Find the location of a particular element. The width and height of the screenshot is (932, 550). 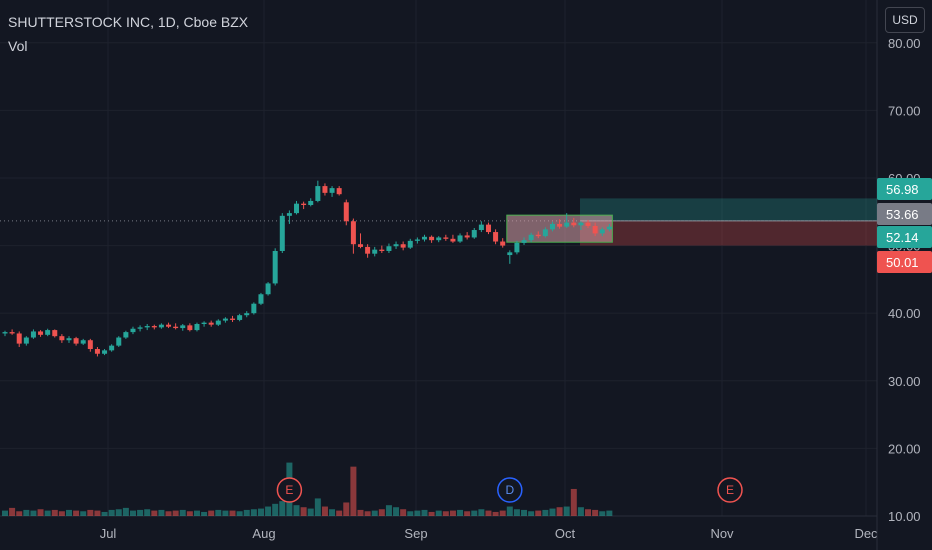

currency-button: USD is located at coordinates (905, 20).